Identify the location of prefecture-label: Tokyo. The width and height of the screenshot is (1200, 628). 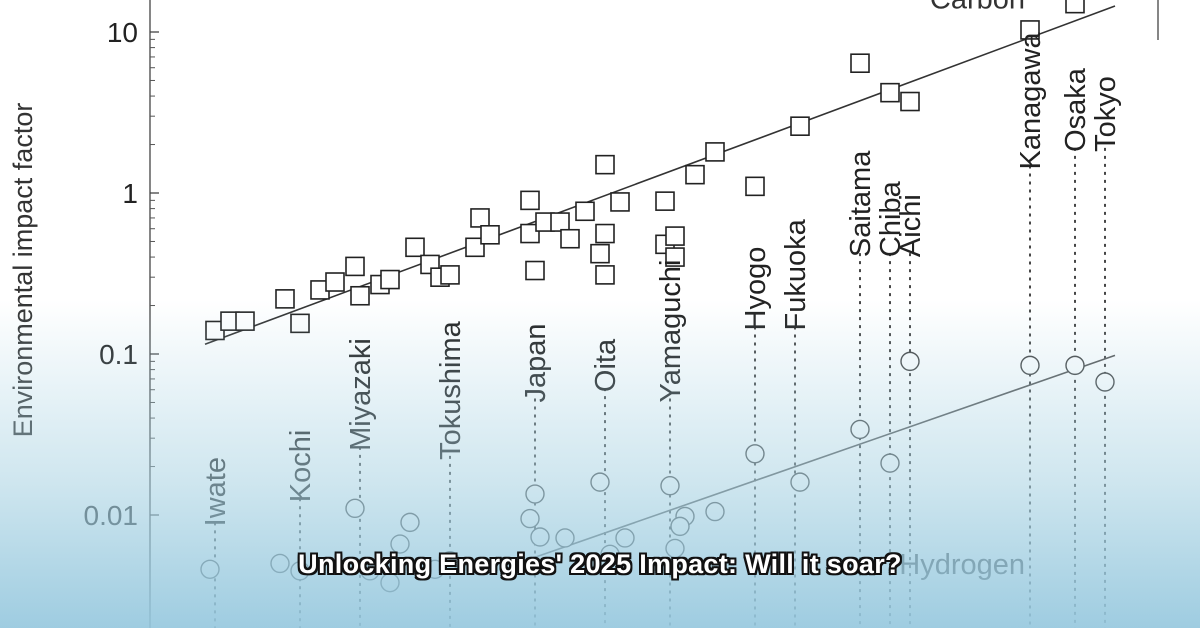
(1106, 114).